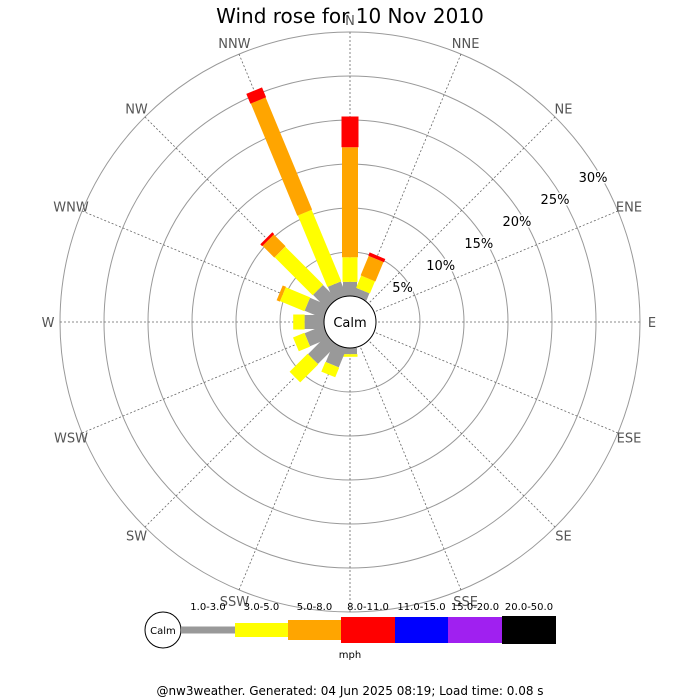 The width and height of the screenshot is (700, 700). Describe the element at coordinates (478, 244) in the screenshot. I see `ring-label: 15%` at that location.